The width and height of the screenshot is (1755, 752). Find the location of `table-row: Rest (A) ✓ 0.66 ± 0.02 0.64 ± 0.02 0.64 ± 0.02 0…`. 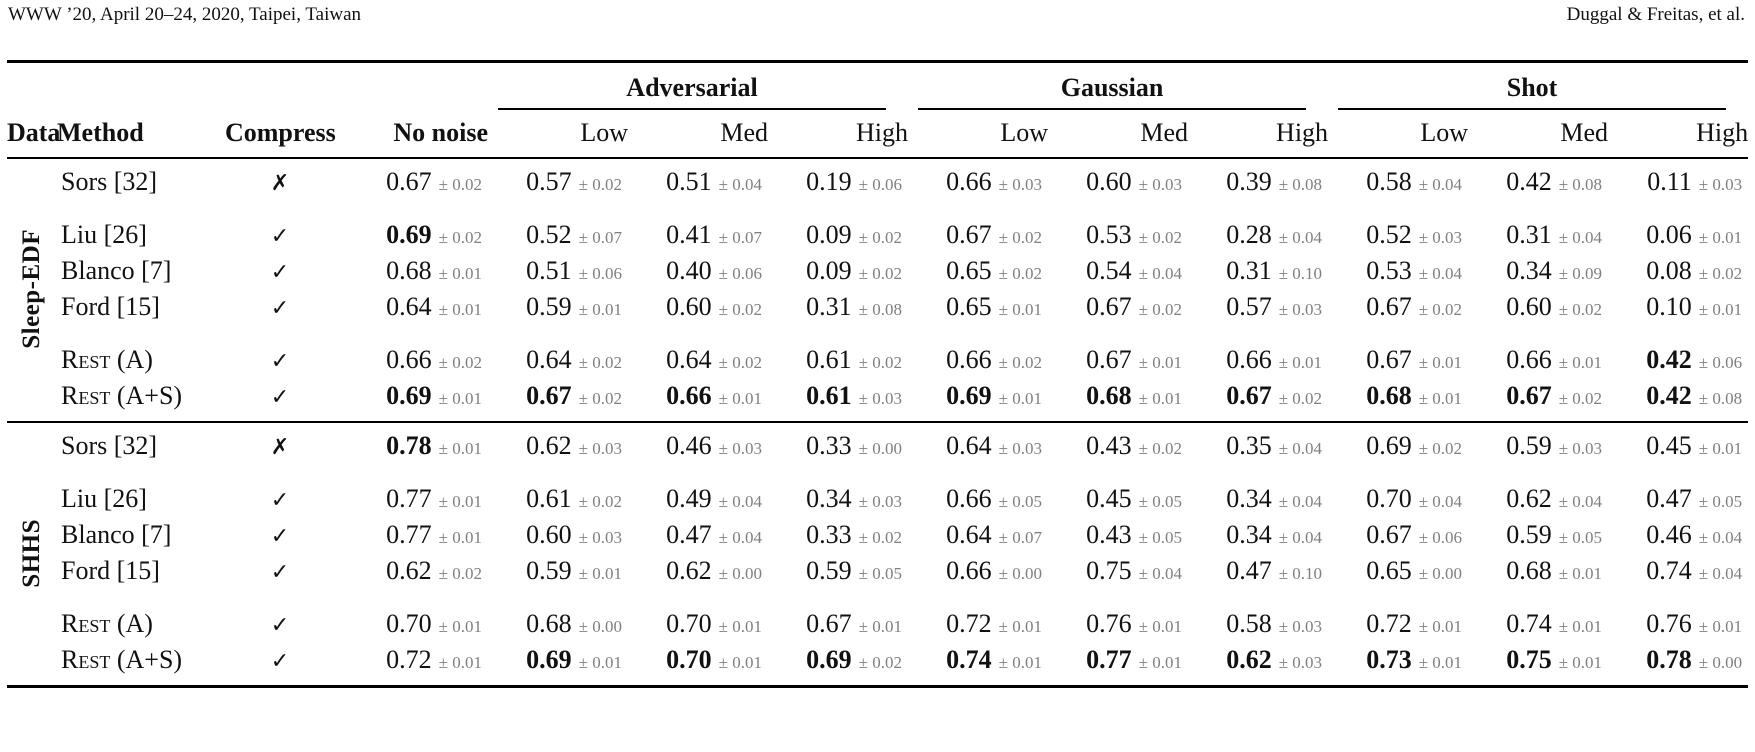

table-row: Rest (A) ✓ 0.66 ± 0.02 0.64 ± 0.02 0.64 ± 0.02 0… is located at coordinates (877, 351).